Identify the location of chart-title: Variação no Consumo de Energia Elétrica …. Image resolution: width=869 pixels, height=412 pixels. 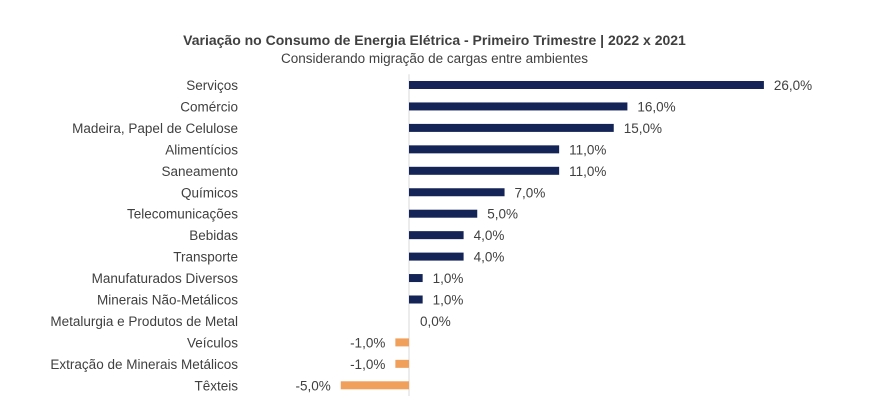
(434, 40).